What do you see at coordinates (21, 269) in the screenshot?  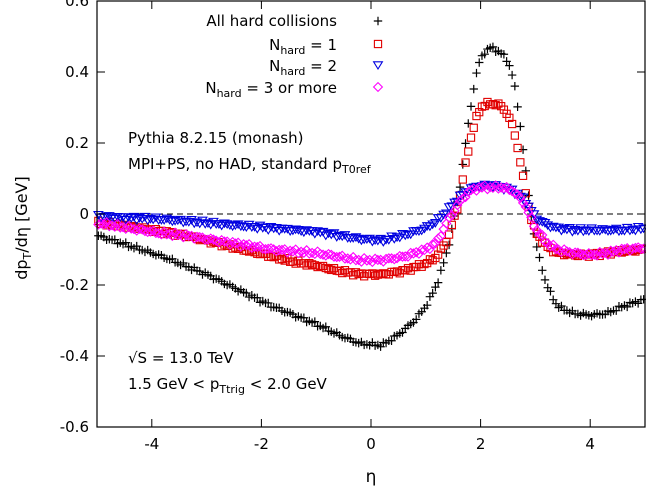 I see `y-axis-label-main: dp` at bounding box center [21, 269].